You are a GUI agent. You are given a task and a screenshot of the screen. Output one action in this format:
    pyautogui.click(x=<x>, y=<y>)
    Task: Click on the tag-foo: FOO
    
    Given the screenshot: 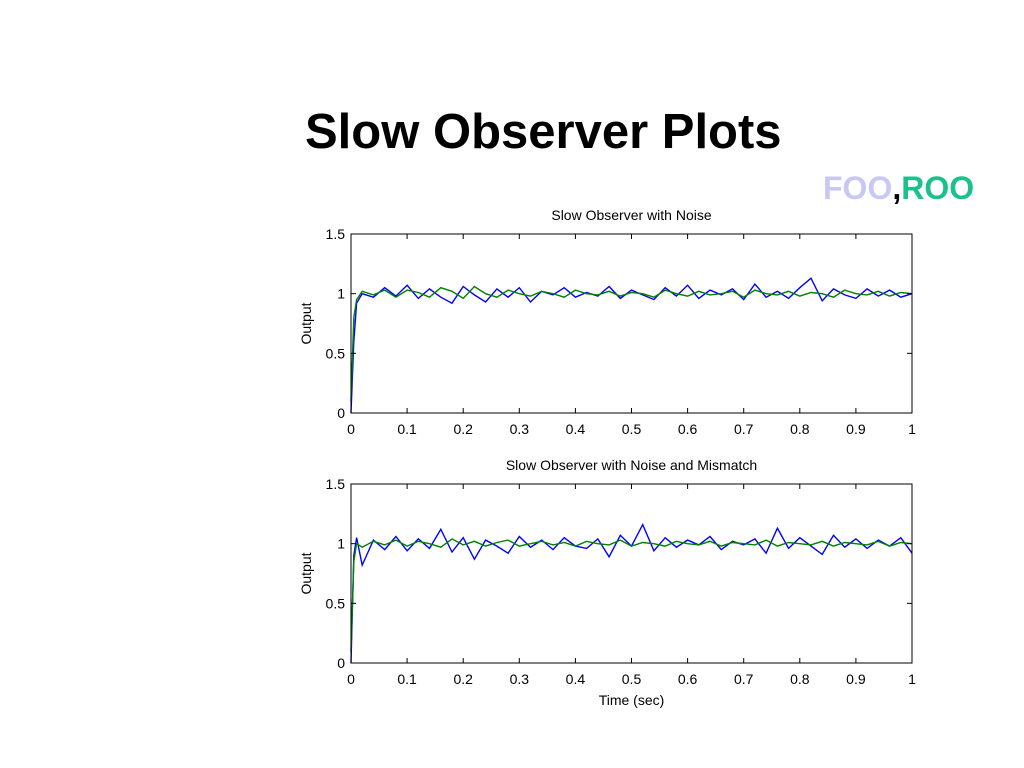 What is the action you would take?
    pyautogui.click(x=858, y=188)
    